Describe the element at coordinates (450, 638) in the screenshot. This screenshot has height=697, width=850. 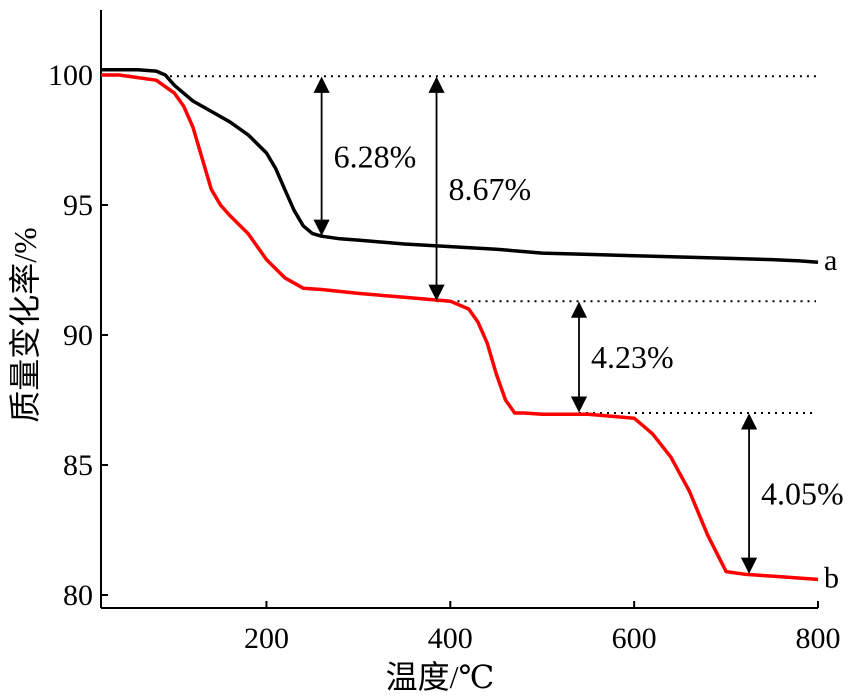
I see `x-tick-label: 400` at that location.